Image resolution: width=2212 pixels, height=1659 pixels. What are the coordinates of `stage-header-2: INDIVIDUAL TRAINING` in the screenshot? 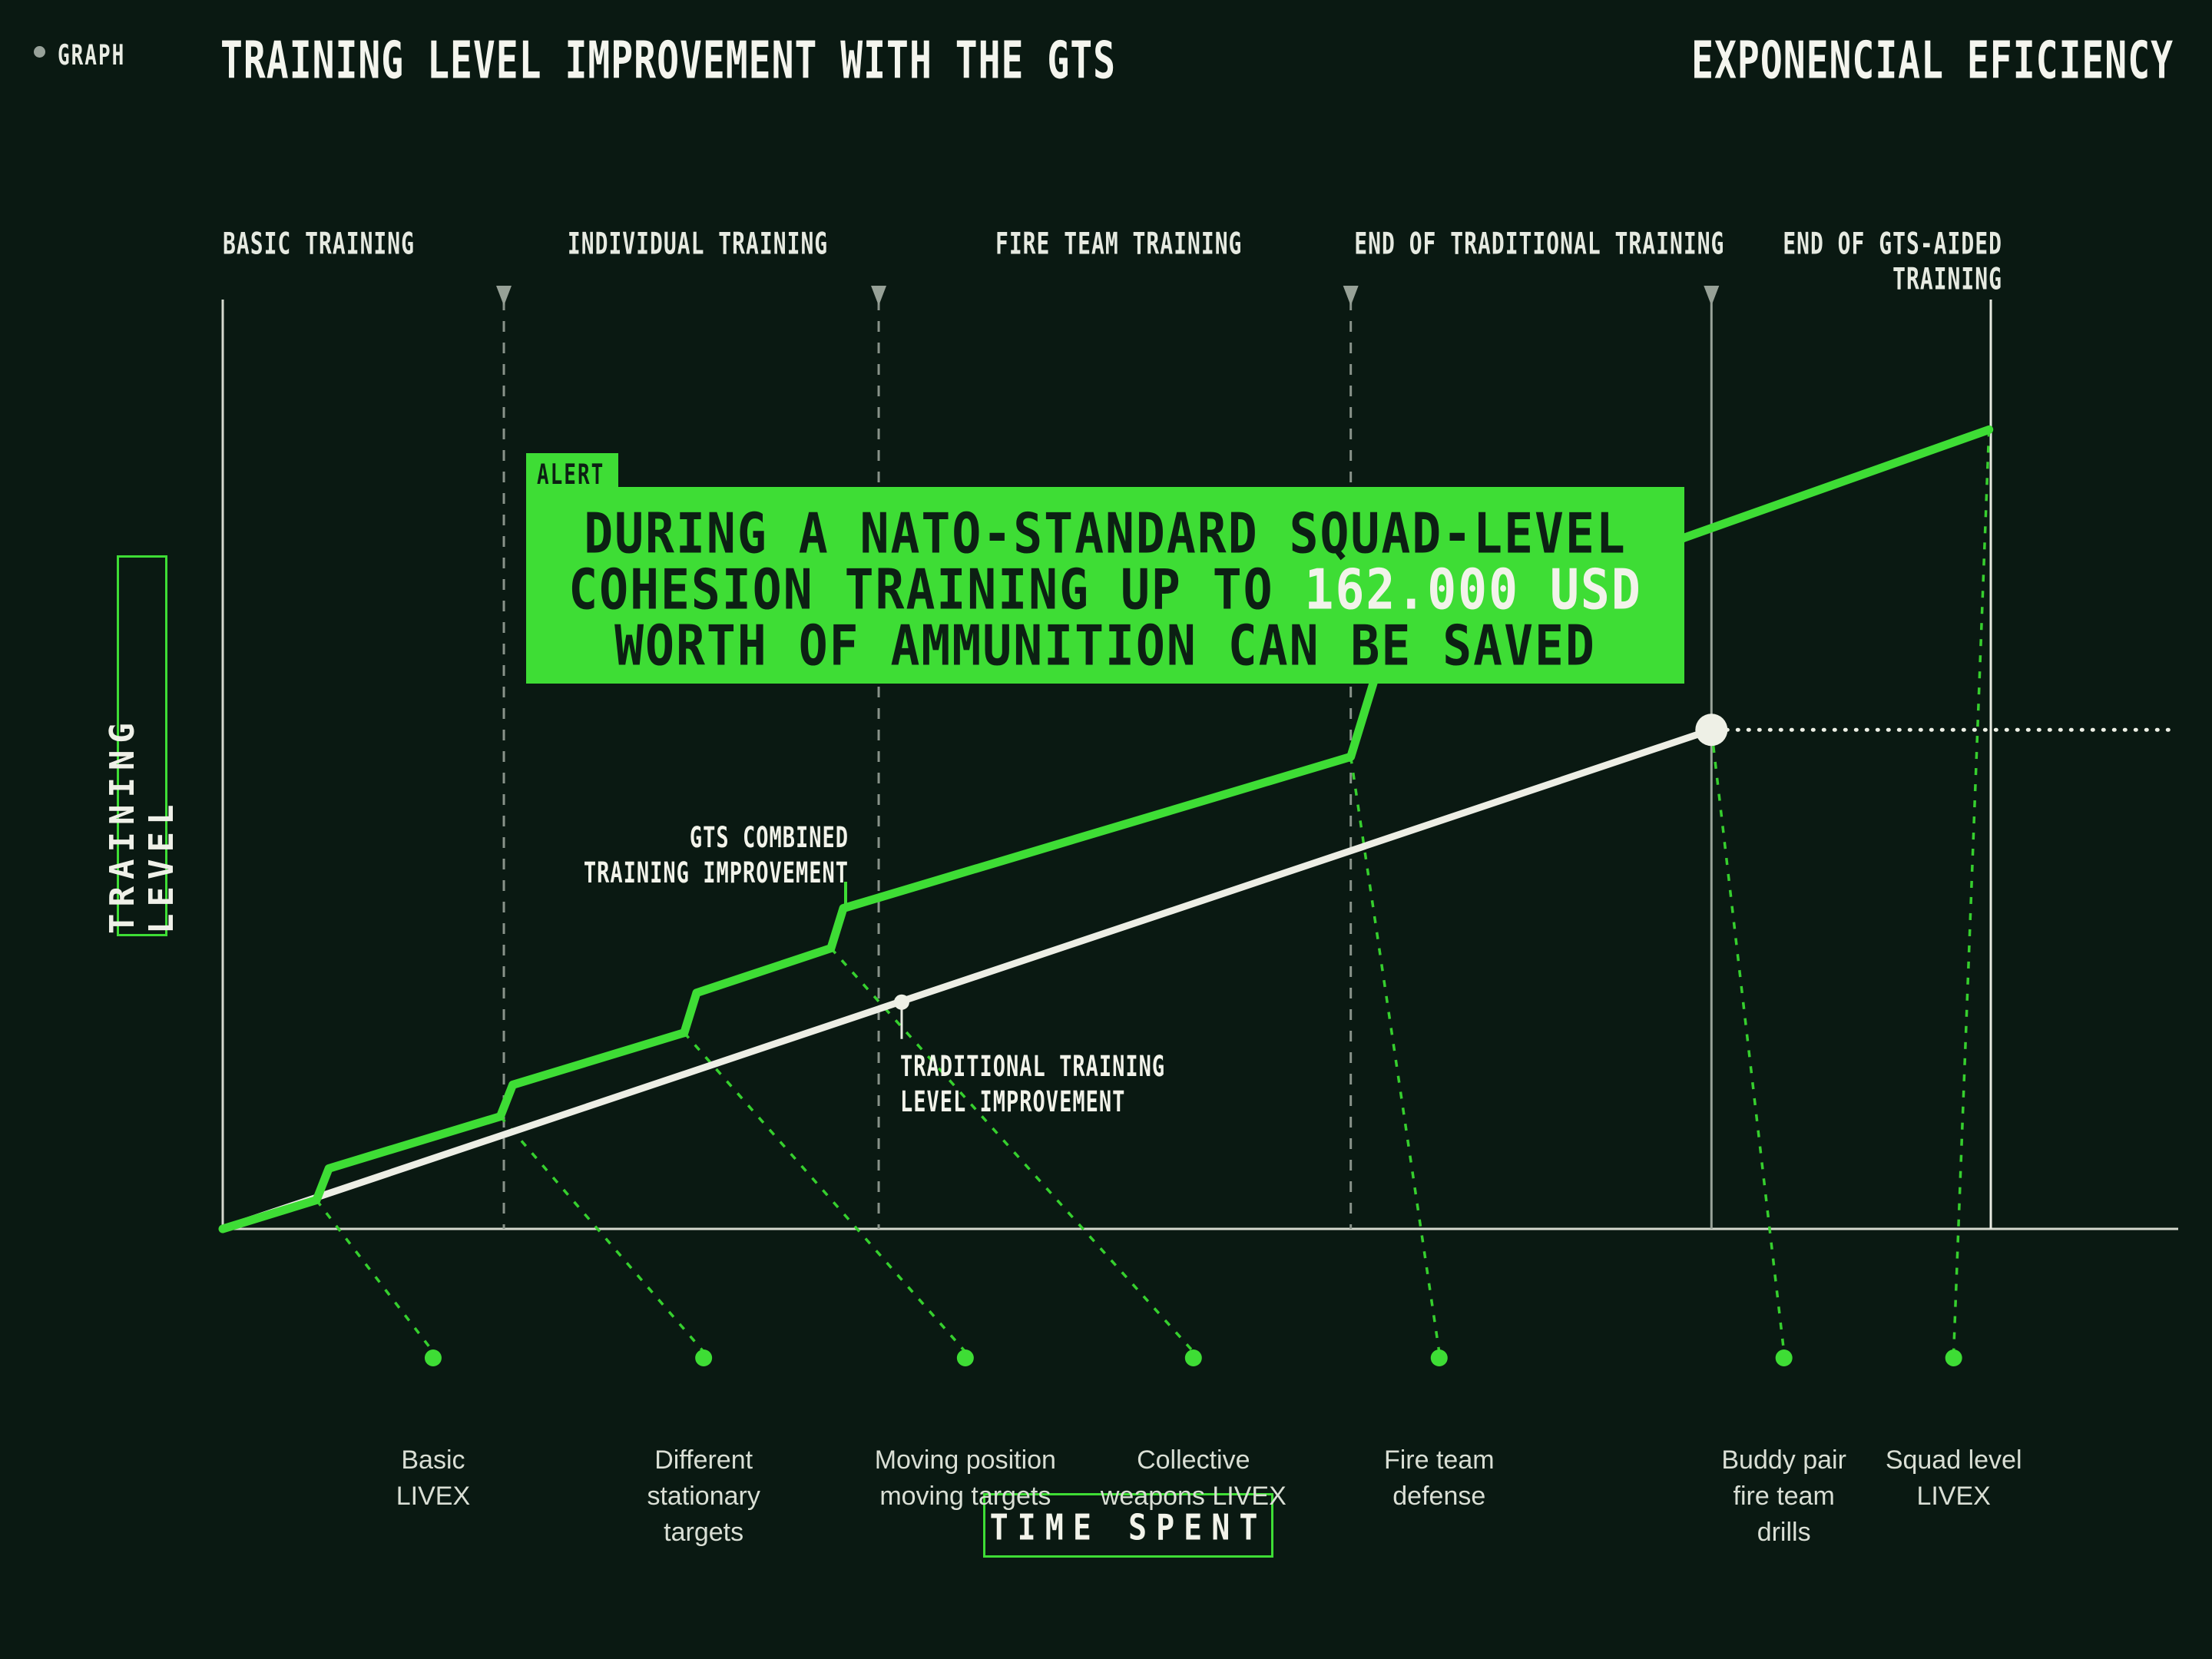 It's located at (698, 244).